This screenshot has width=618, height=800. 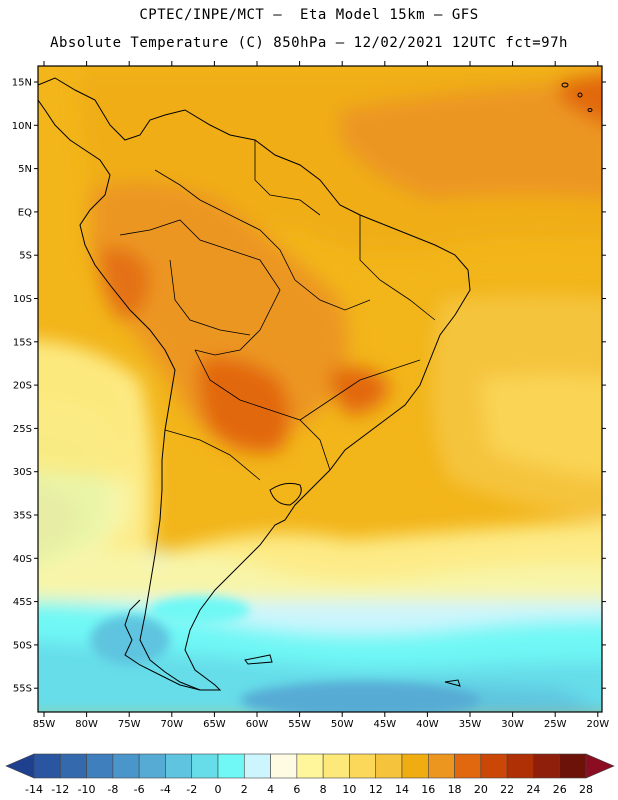 I want to click on lon-tick-label: 40W, so click(x=427, y=724).